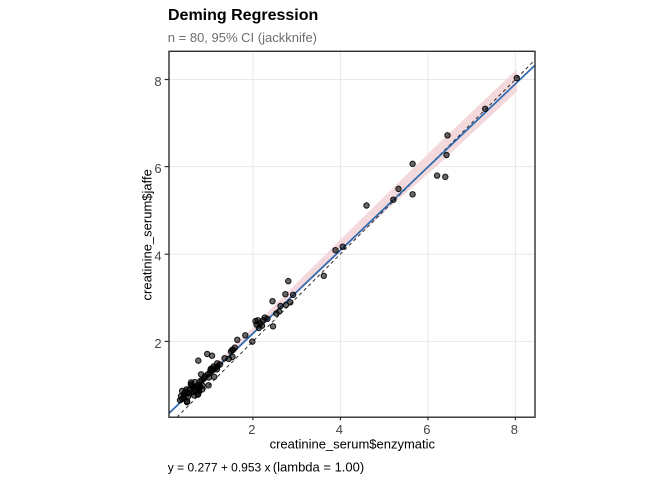 The image size is (672, 480). What do you see at coordinates (219, 467) in the screenshot?
I see `svg-text: y = 0.277 + 0.953 x` at bounding box center [219, 467].